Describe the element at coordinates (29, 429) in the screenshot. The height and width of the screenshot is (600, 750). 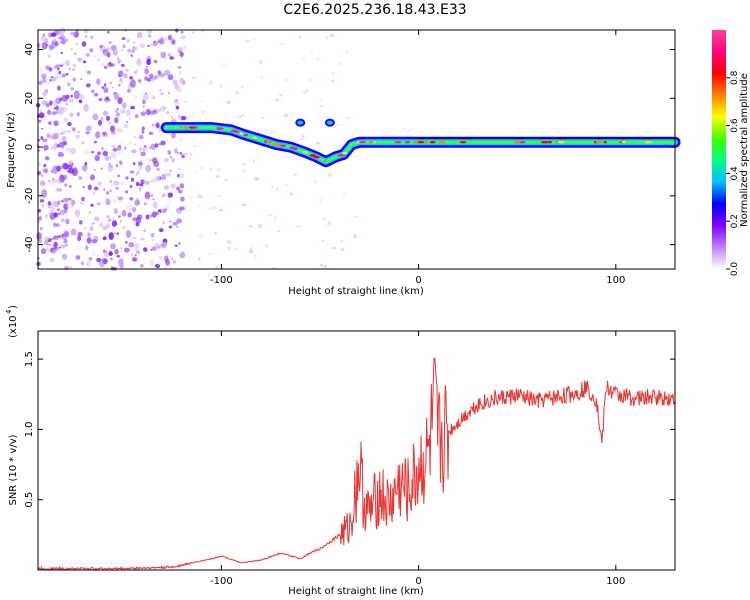
I see `y-tick-label: 1.0` at that location.